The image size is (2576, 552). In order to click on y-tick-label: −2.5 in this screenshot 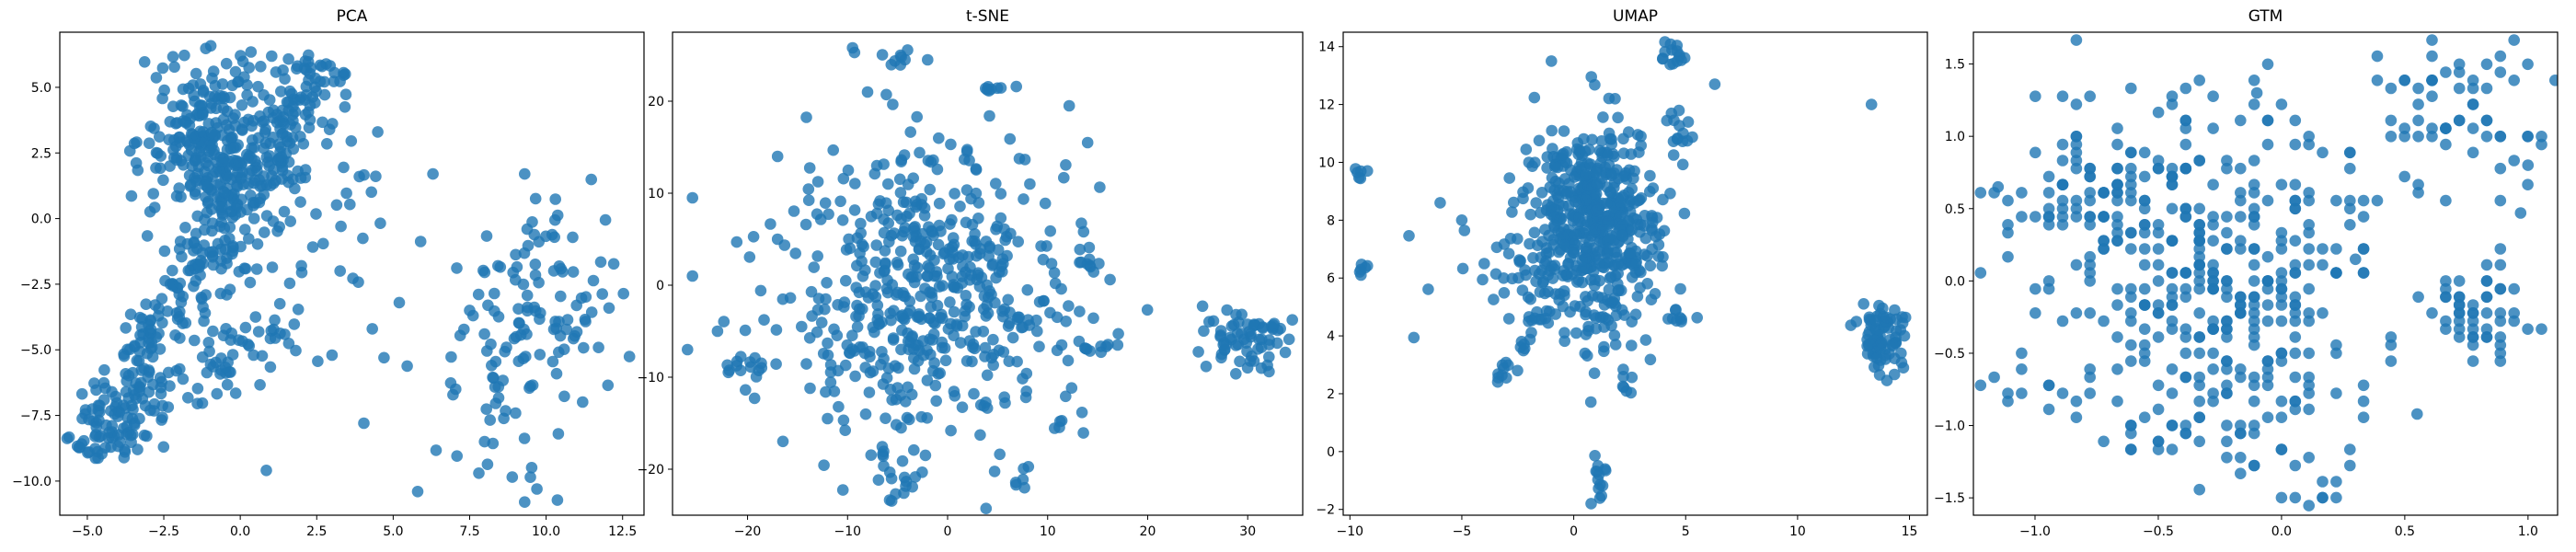, I will do `click(36, 285)`.